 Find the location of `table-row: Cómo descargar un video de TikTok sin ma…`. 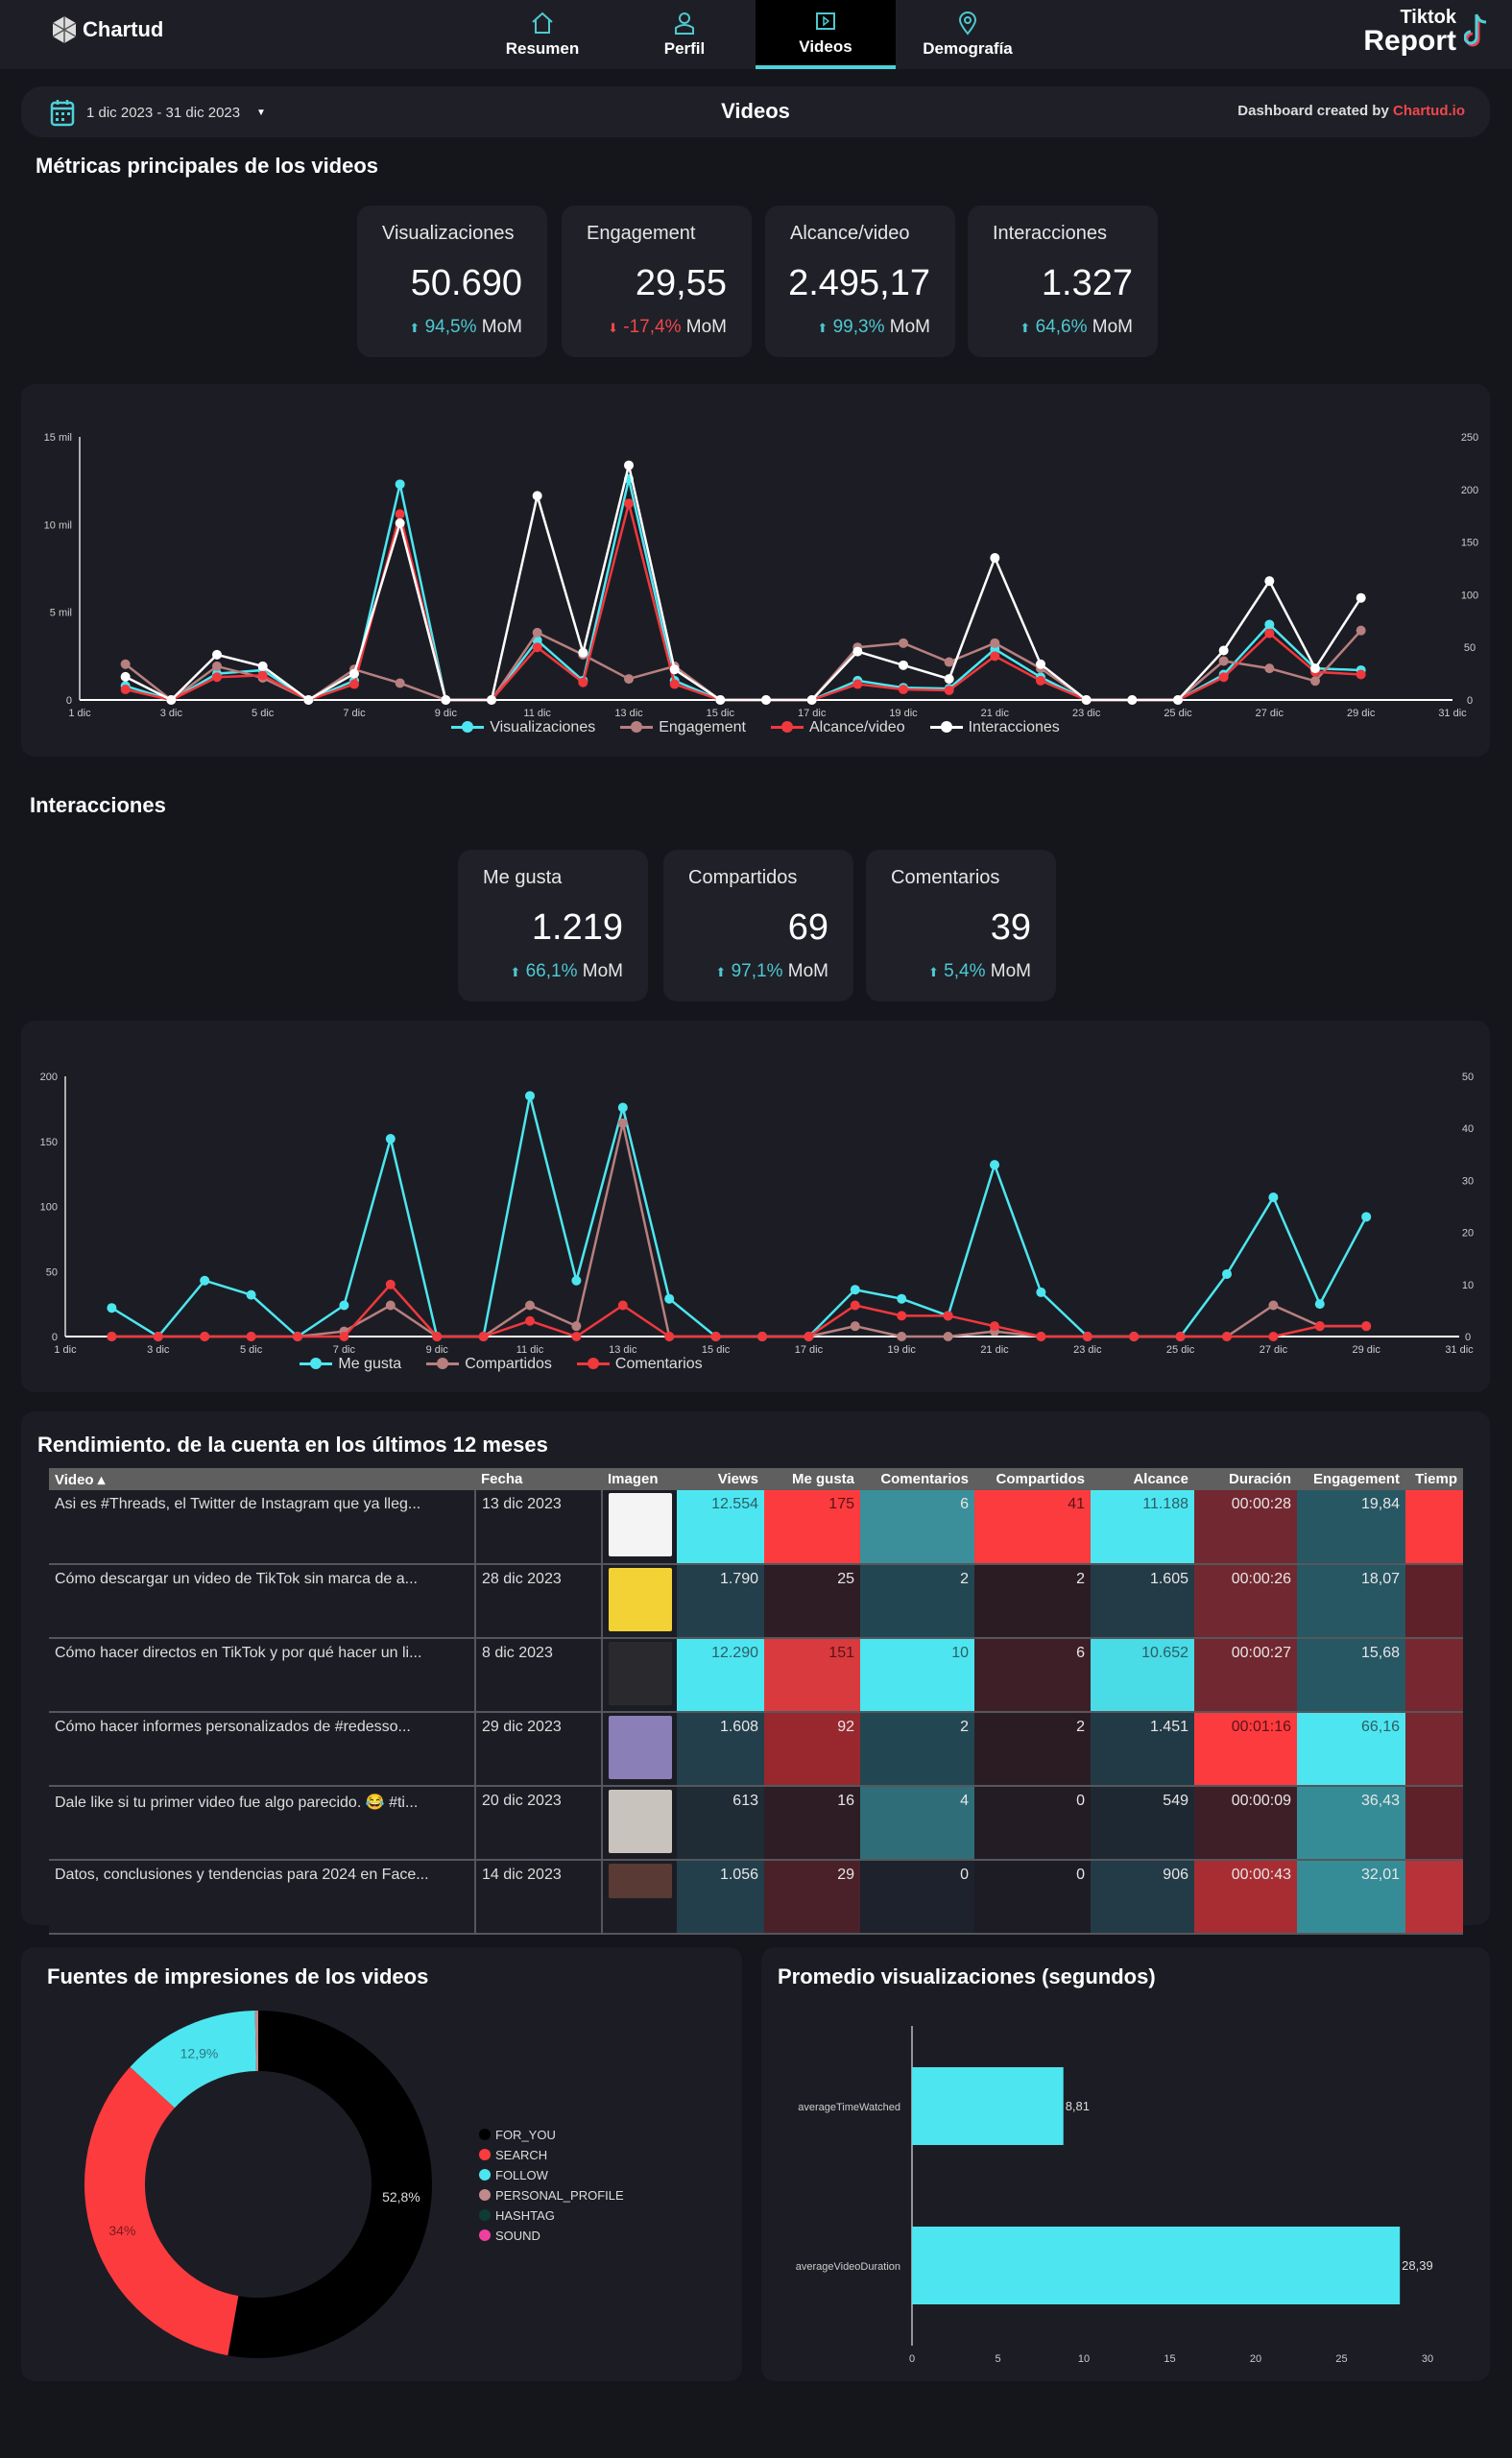

table-row: Cómo descargar un video de TikTok sin ma… is located at coordinates (756, 1602).